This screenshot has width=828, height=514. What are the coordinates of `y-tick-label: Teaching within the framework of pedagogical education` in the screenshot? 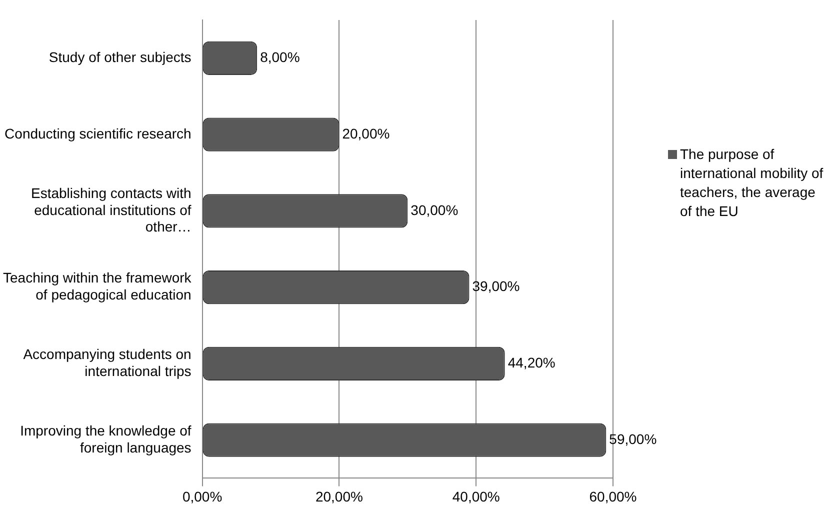 It's located at (97, 286).